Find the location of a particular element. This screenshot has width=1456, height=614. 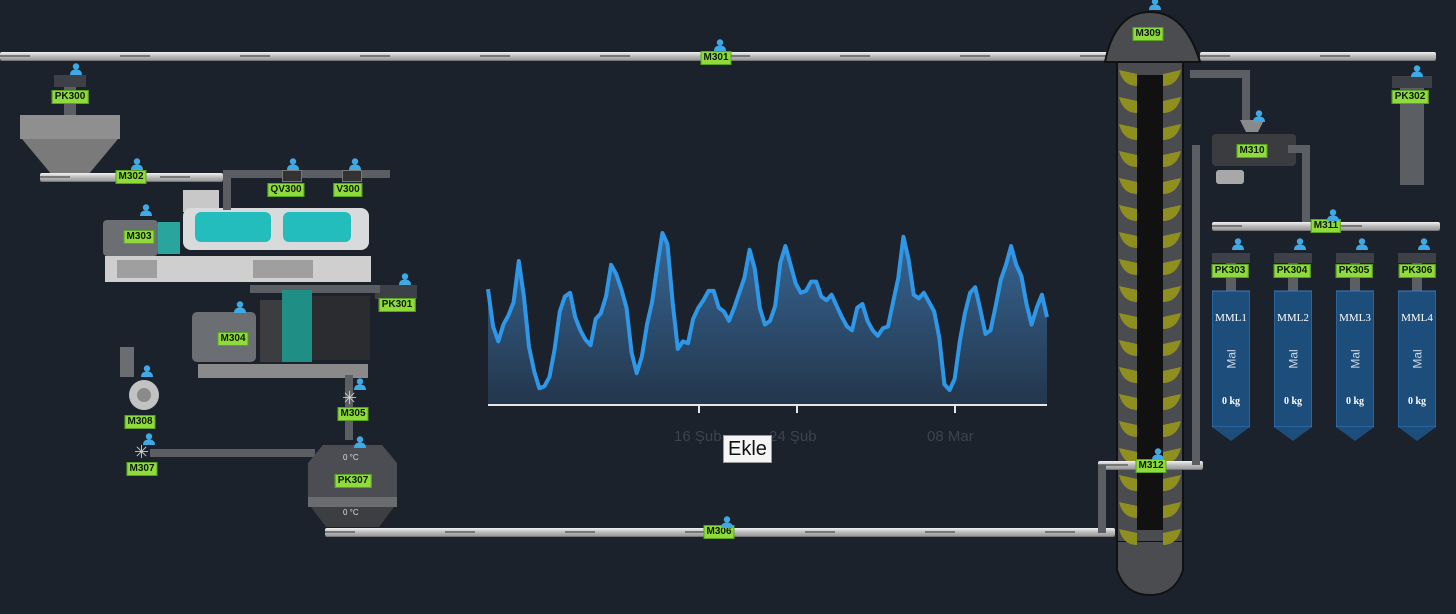

tag-m307: M307 is located at coordinates (142, 469).